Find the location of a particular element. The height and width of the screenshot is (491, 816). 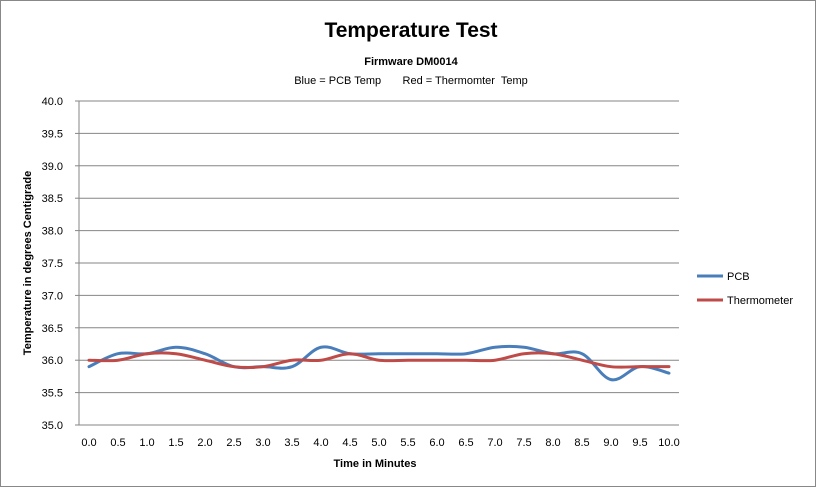

y-tick-label: 39.5 is located at coordinates (52, 134).